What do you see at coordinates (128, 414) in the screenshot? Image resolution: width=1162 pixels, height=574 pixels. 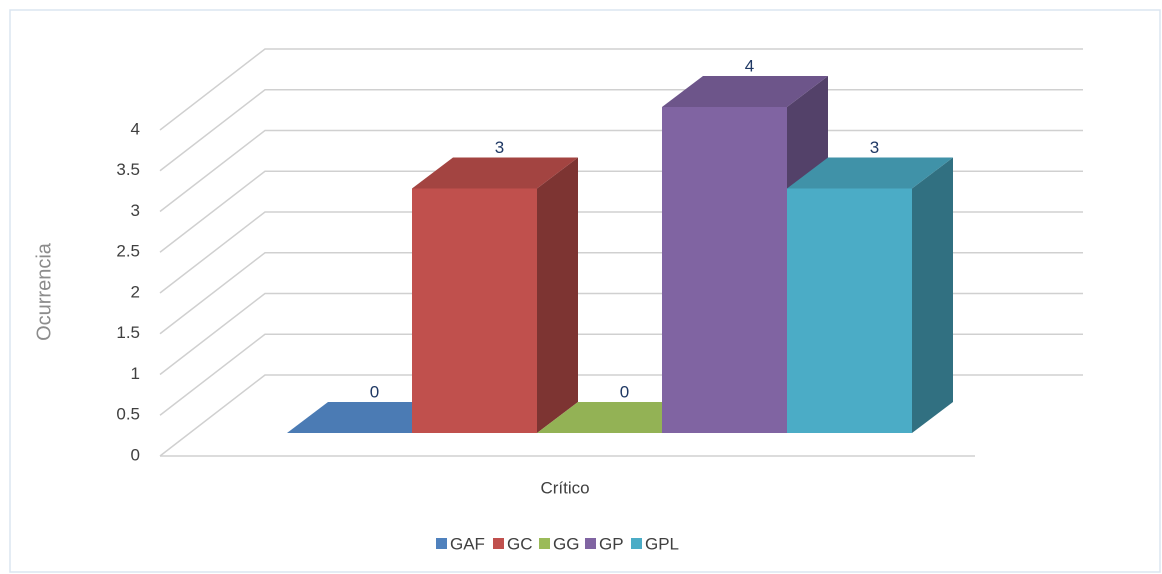 I see `y-tick-label: 0.5` at bounding box center [128, 414].